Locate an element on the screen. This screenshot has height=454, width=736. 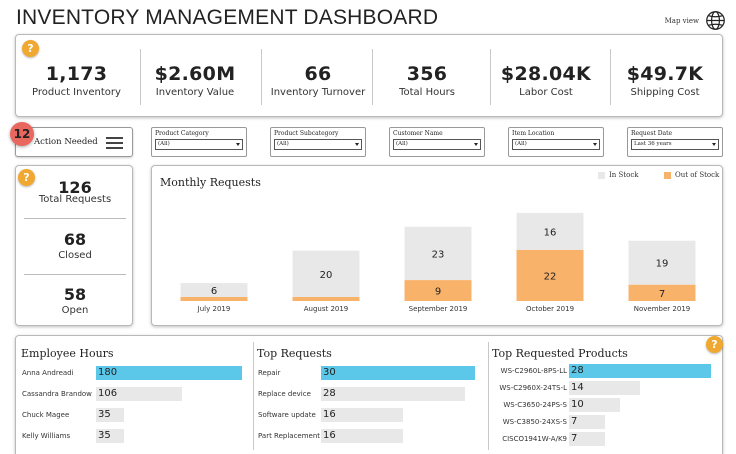
filter-customer-name: Customer Name (All) is located at coordinates (437, 142).